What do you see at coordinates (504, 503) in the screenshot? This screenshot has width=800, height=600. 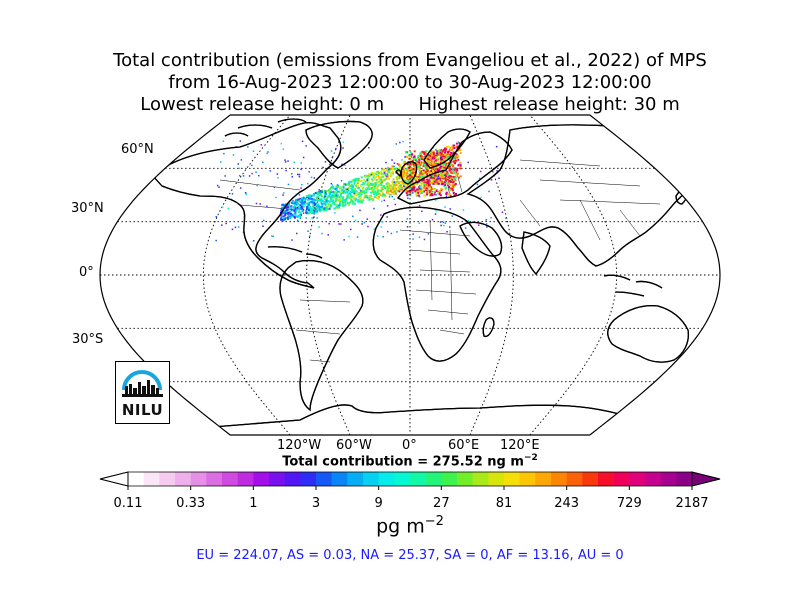 I see `colorbar-tick-label: 81` at bounding box center [504, 503].